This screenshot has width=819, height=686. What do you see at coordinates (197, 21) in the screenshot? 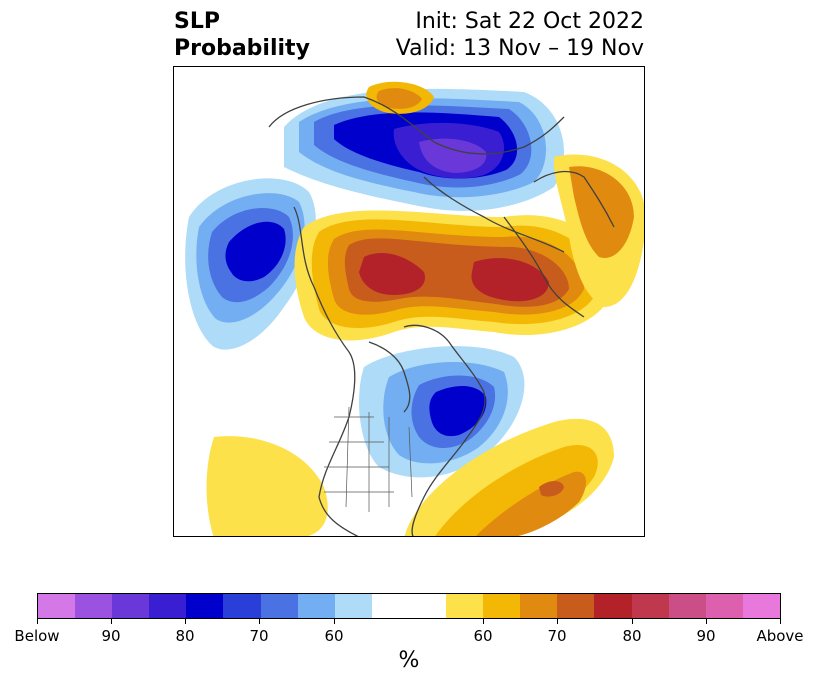
I see `title-variable: SLP` at bounding box center [197, 21].